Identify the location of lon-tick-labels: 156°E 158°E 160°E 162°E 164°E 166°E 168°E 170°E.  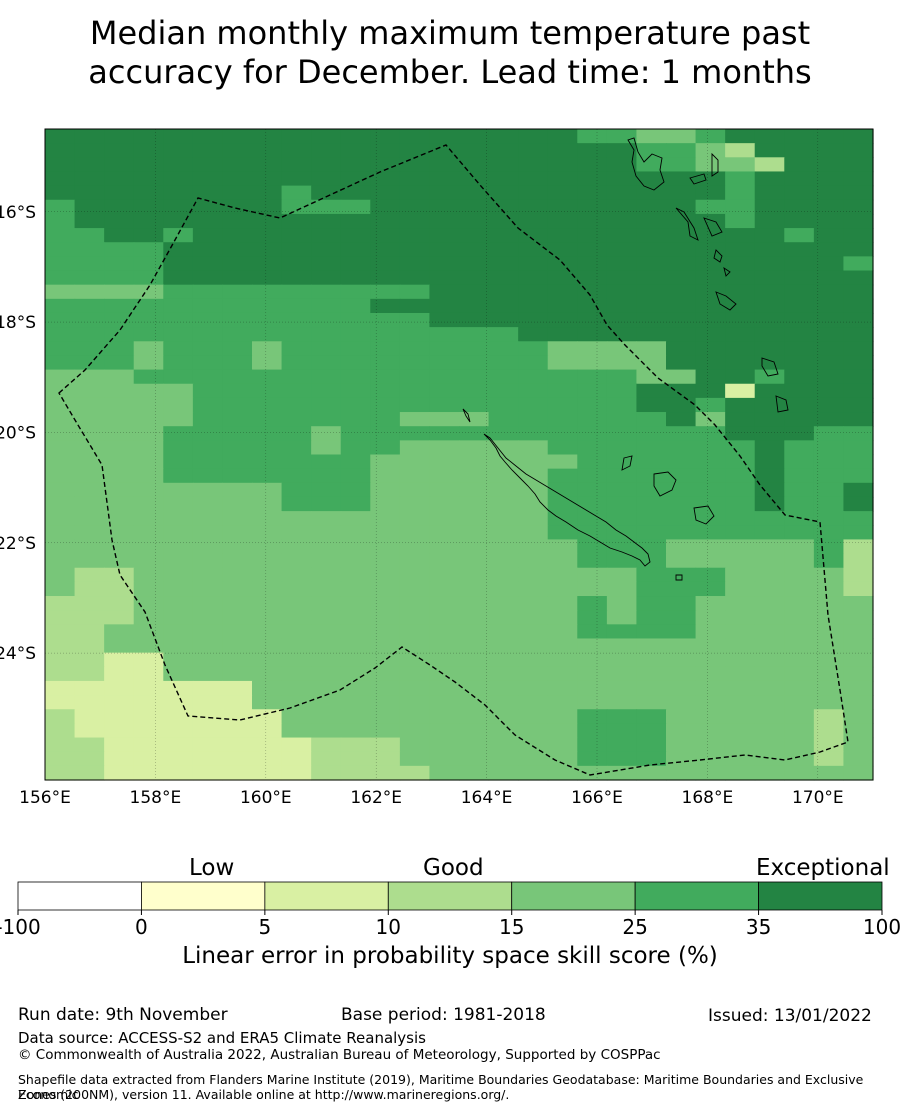
(431, 798).